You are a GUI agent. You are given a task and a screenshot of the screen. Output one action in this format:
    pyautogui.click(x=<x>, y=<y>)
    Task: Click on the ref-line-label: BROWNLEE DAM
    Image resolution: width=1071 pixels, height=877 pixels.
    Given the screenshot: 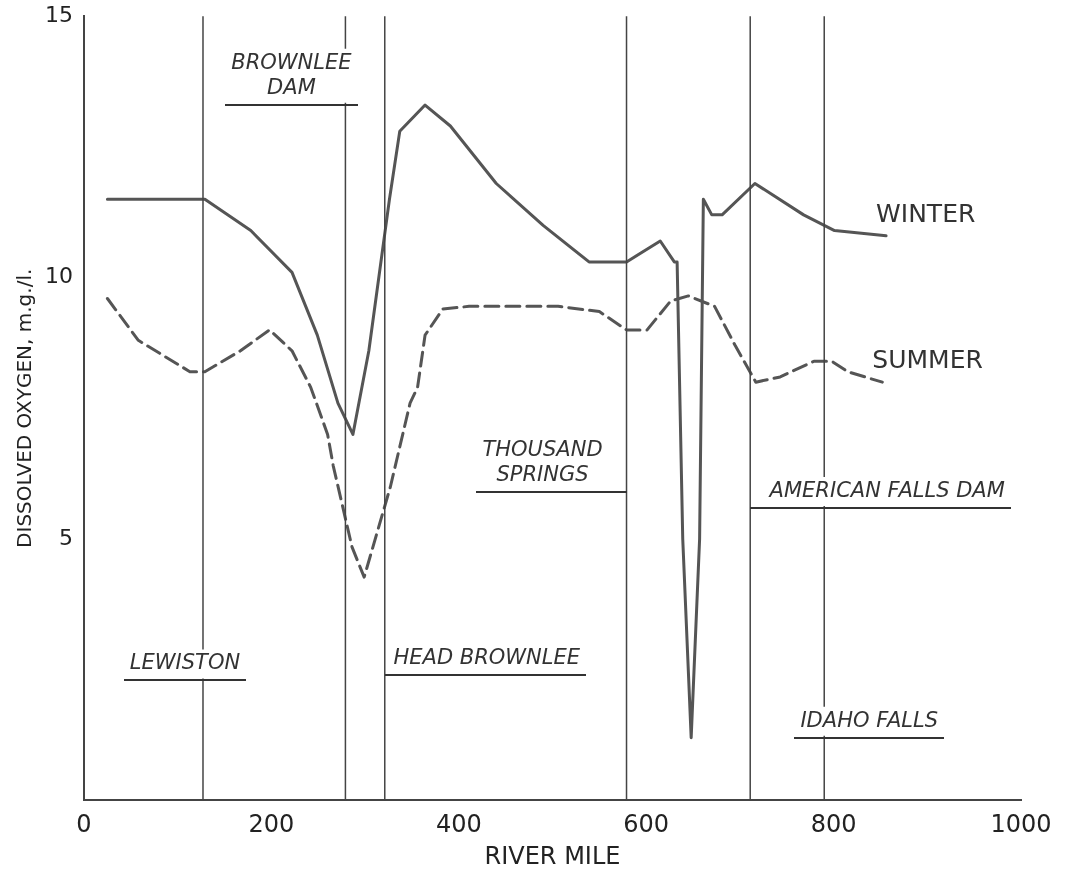 What is the action you would take?
    pyautogui.click(x=292, y=74)
    